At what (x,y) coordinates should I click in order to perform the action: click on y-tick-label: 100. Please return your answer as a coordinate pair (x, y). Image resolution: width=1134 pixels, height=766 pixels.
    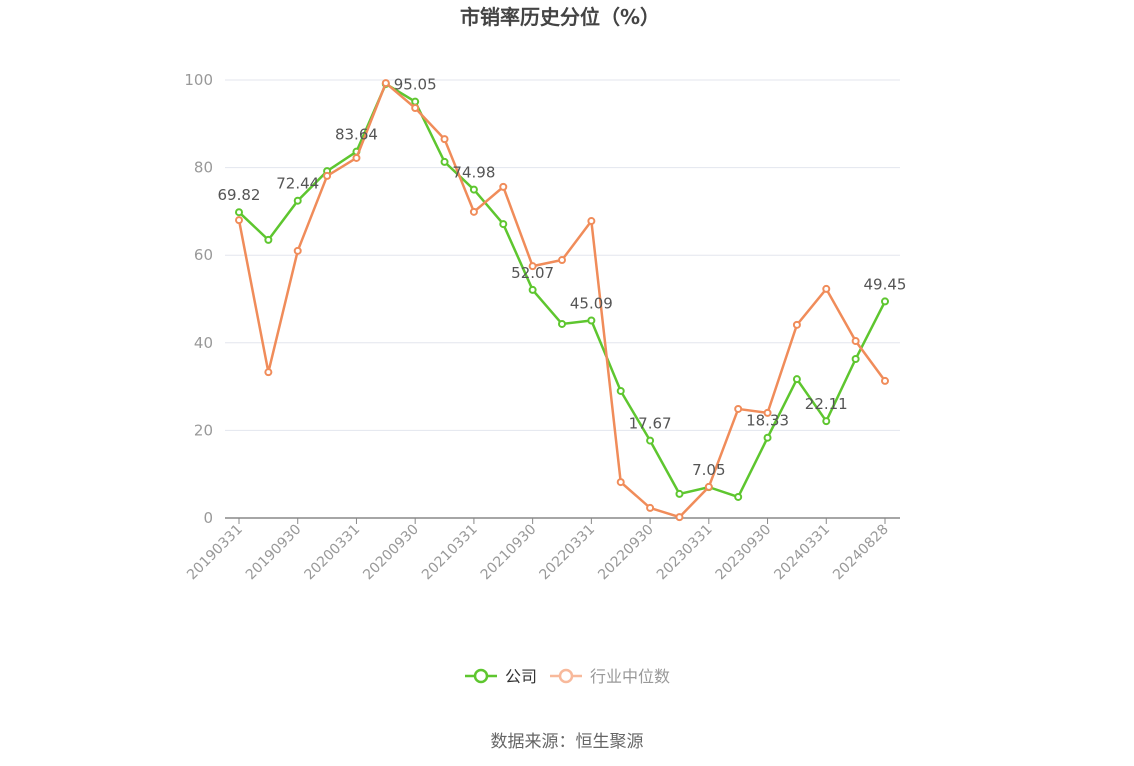
    Looking at the image, I should click on (198, 80).